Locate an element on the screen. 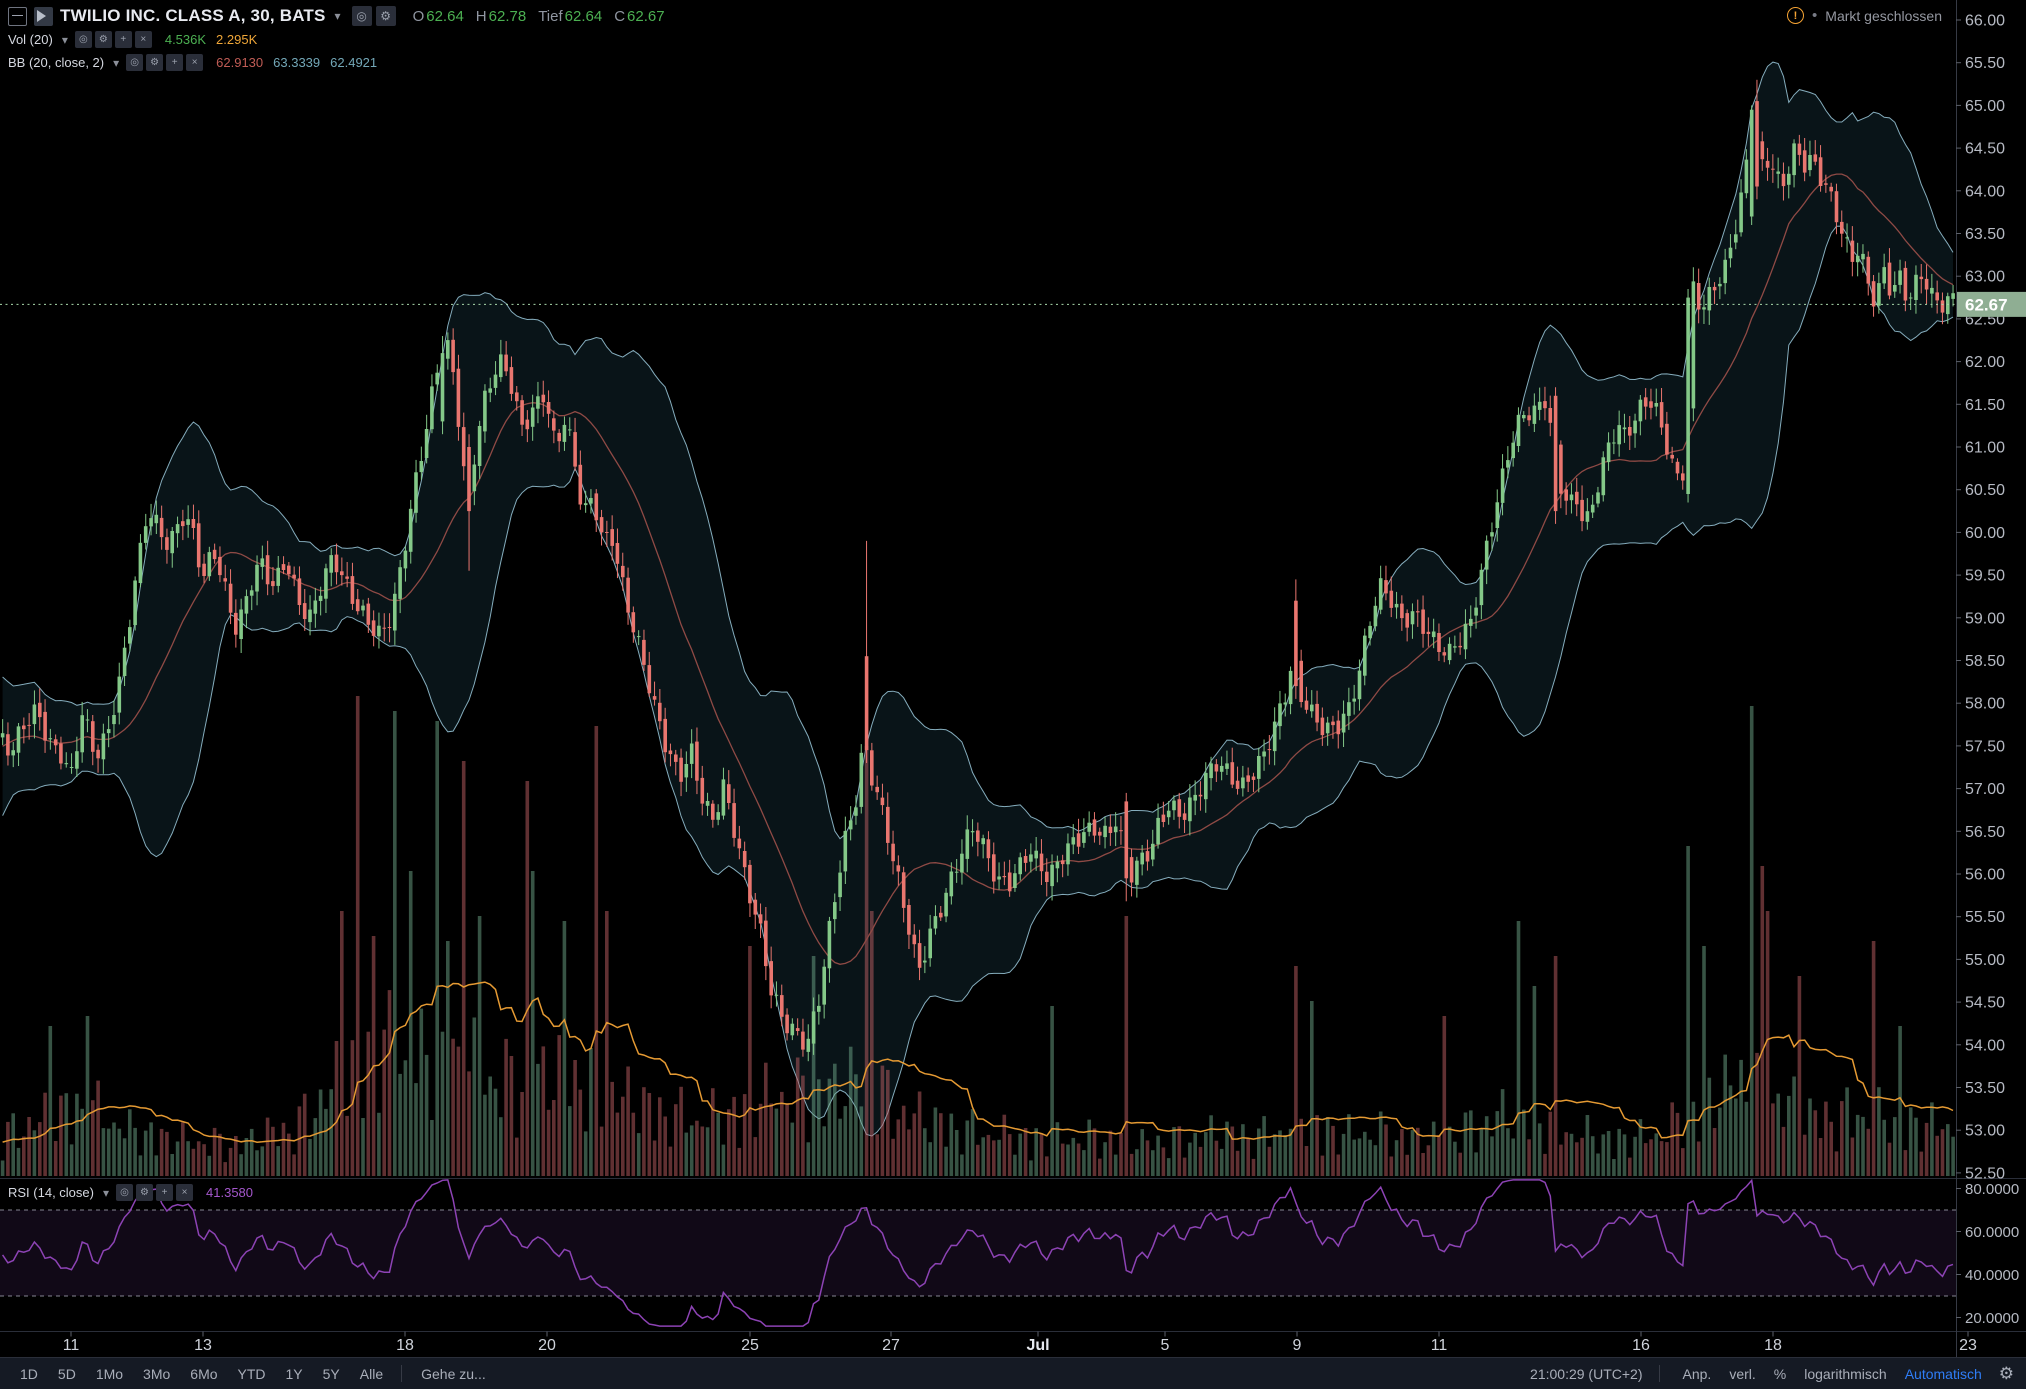 The height and width of the screenshot is (1389, 2026). svg-text: 18 is located at coordinates (405, 1345).